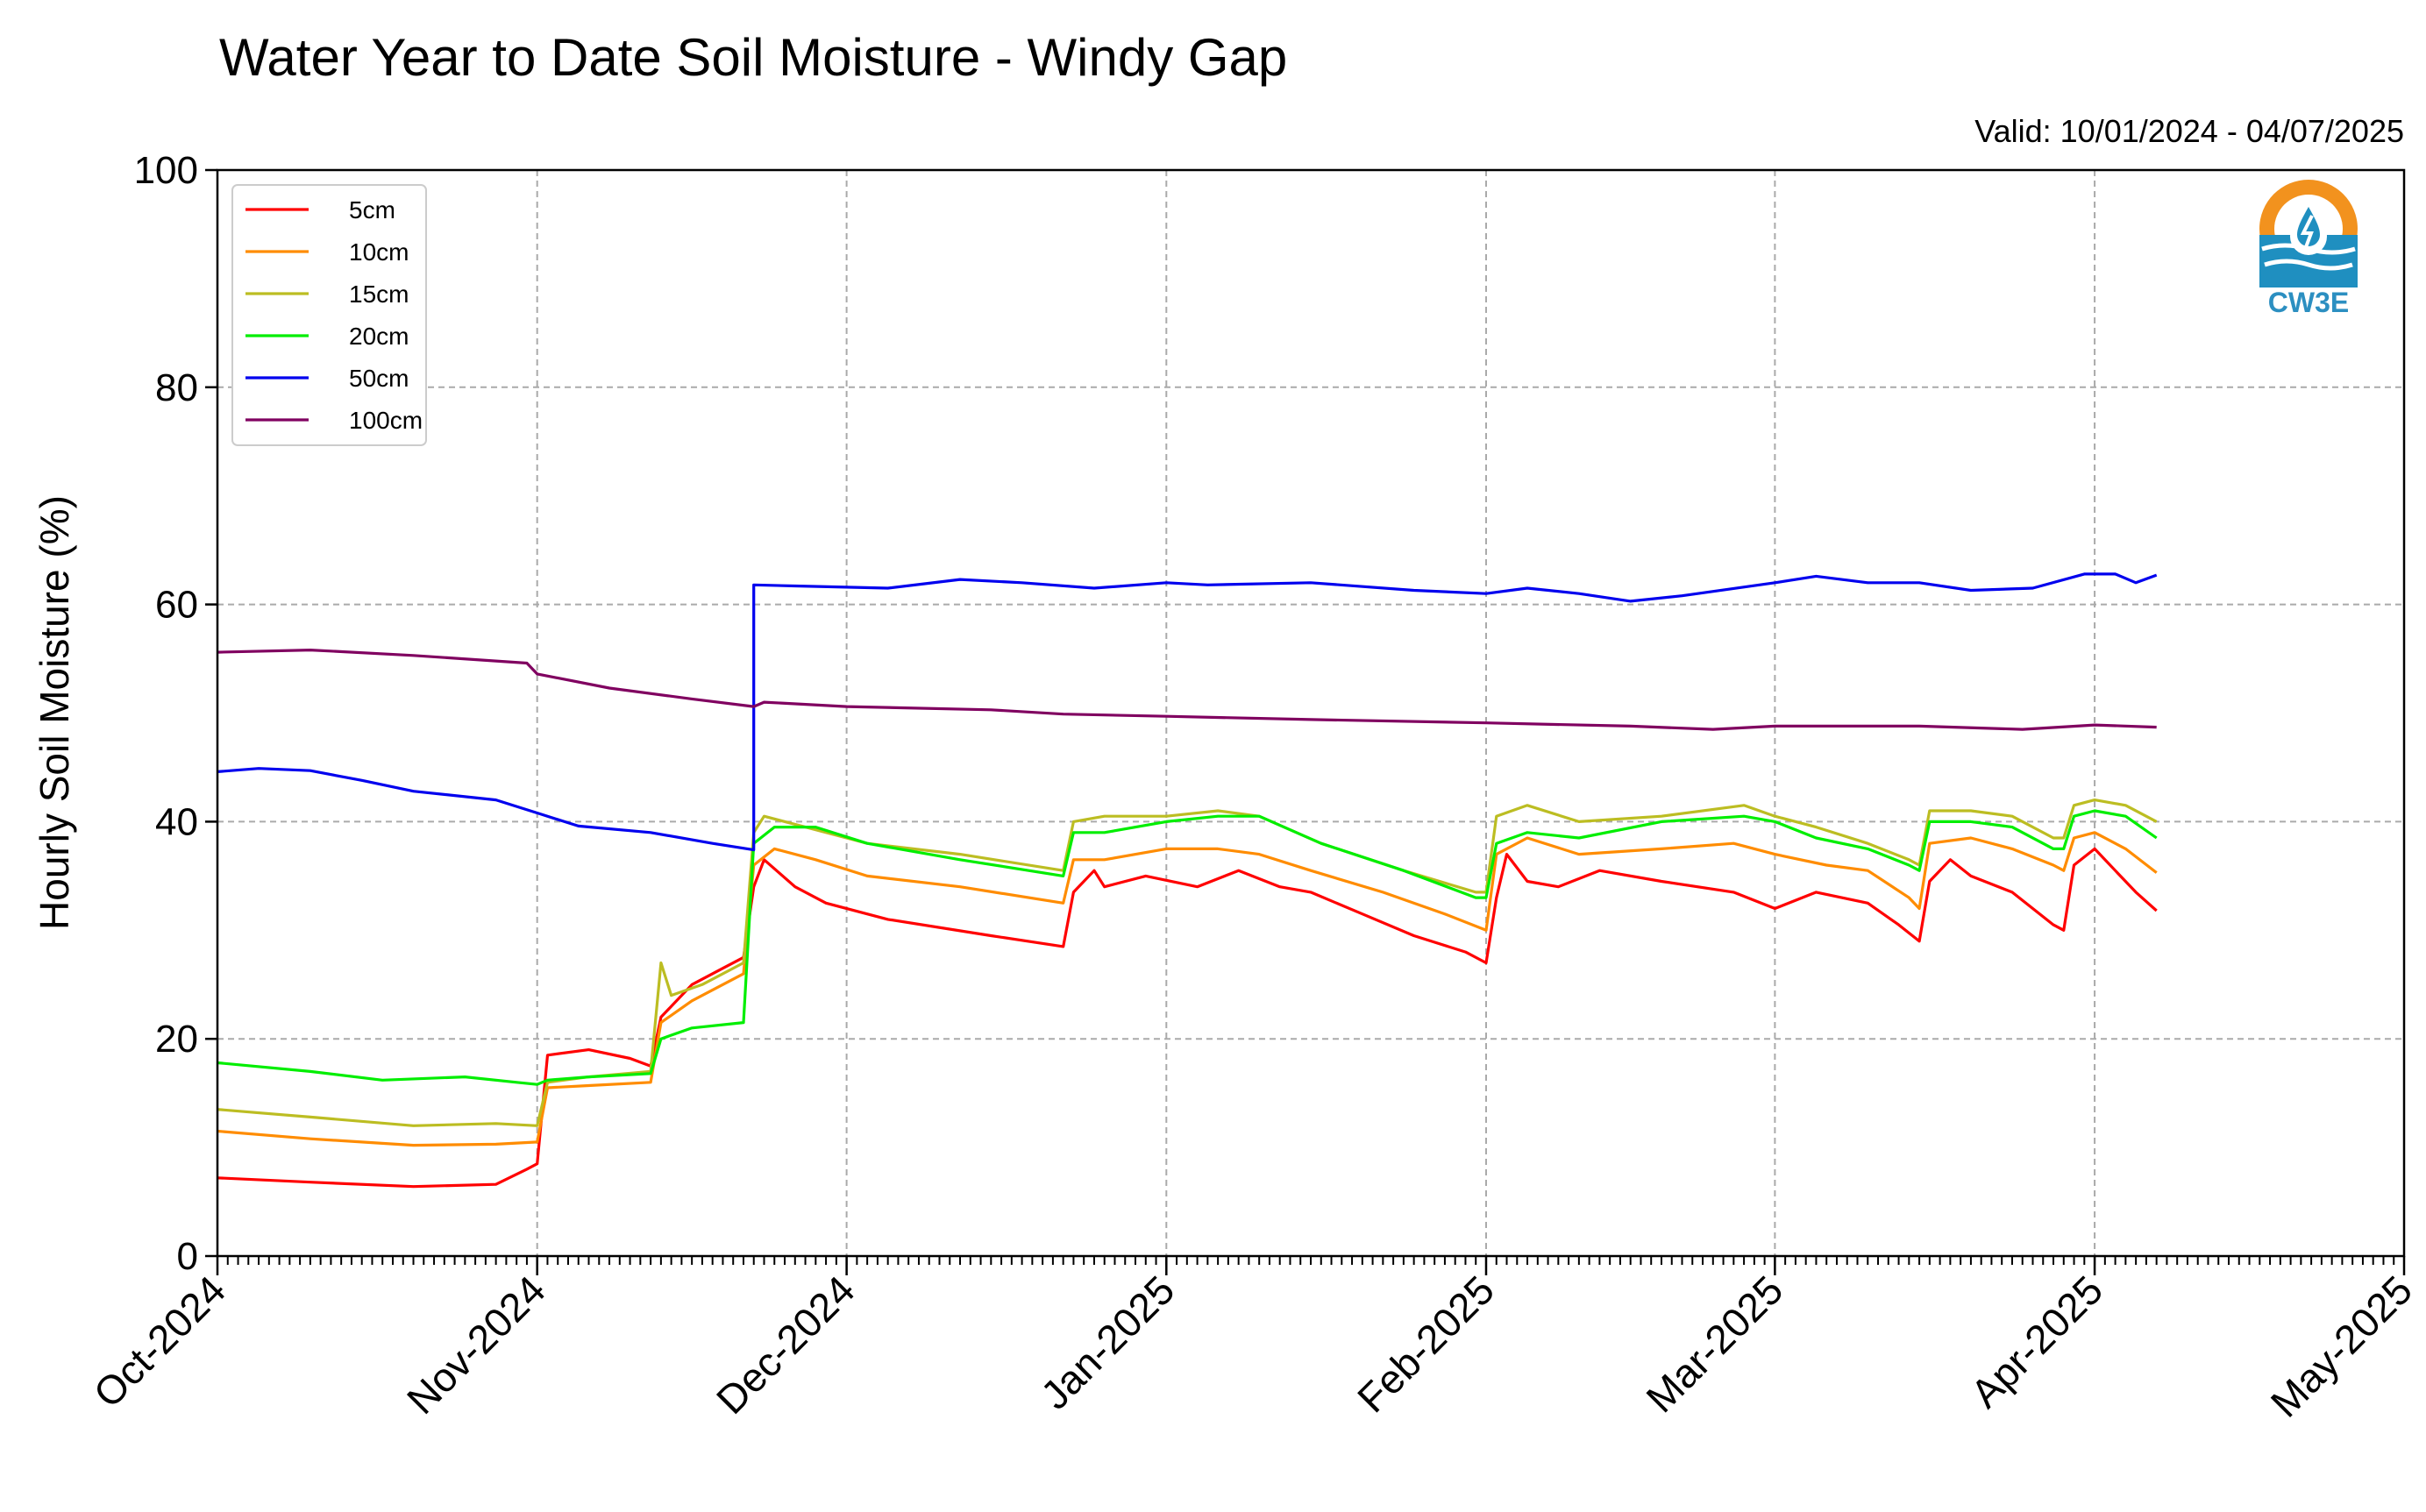 The width and height of the screenshot is (2426, 1512). Describe the element at coordinates (166, 170) in the screenshot. I see `y-tick-label: 100` at that location.